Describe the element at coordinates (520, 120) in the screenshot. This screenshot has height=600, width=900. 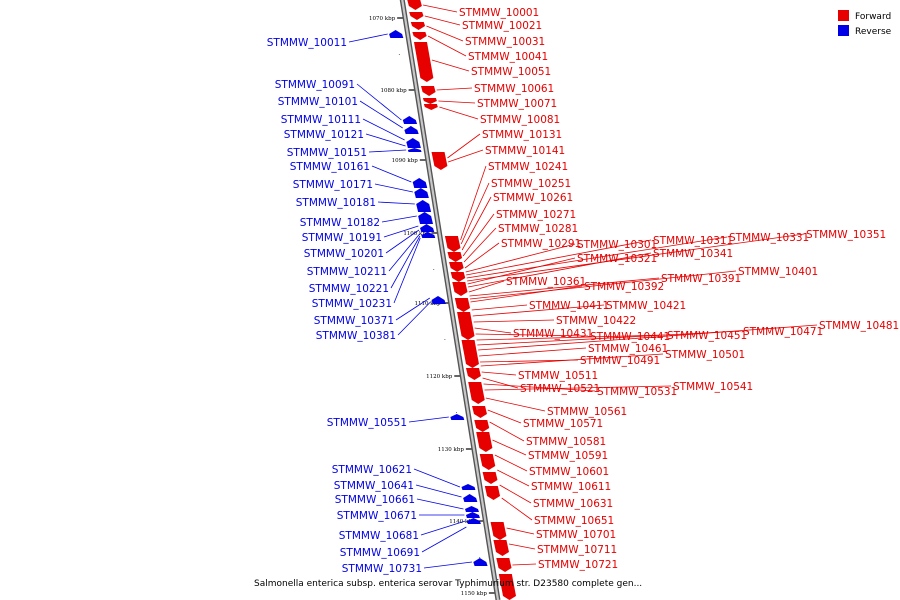
I see `forward-gene-label: STMMW_10081` at that location.